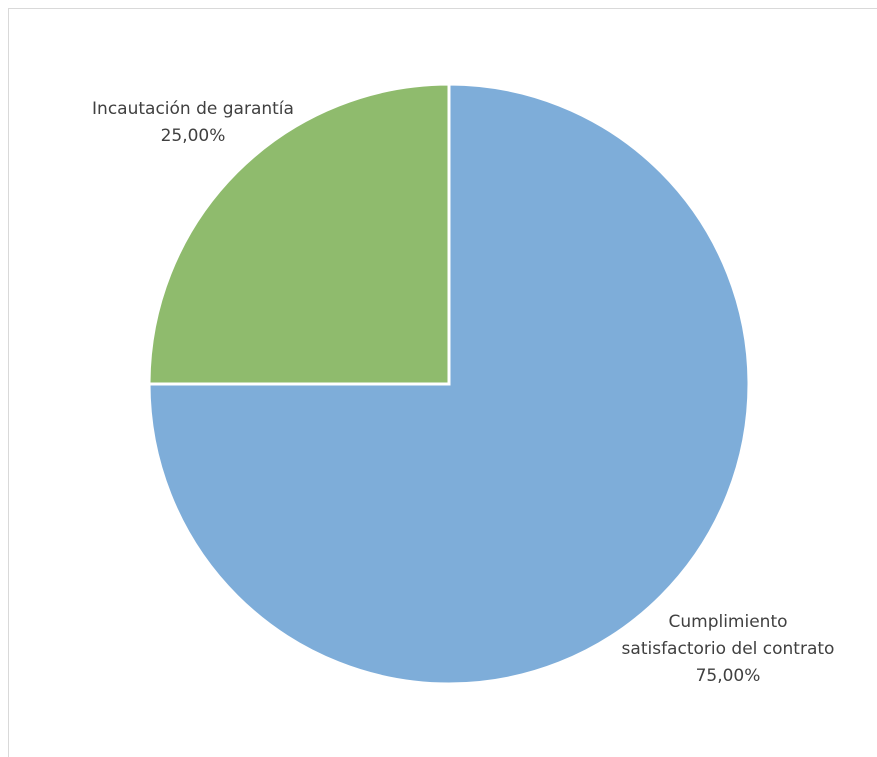 This screenshot has width=877, height=757. What do you see at coordinates (299, 234) in the screenshot?
I see `pie-slice-incautacion` at bounding box center [299, 234].